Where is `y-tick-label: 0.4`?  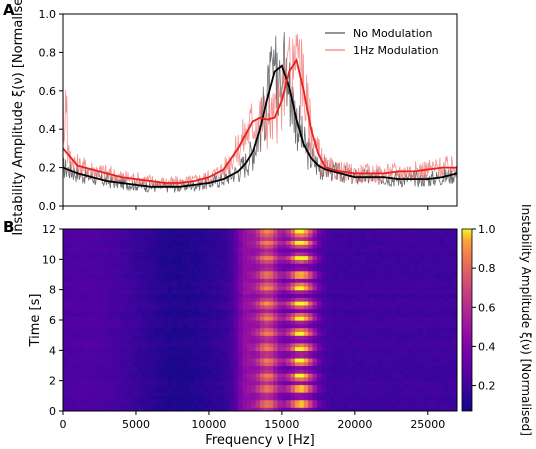
y-tick-label: 0.4 is located at coordinates (48, 129).